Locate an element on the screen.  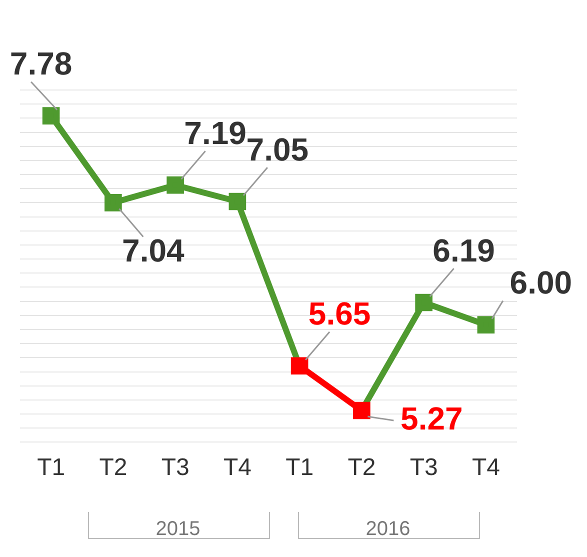
data-label: 7.78 is located at coordinates (41, 64).